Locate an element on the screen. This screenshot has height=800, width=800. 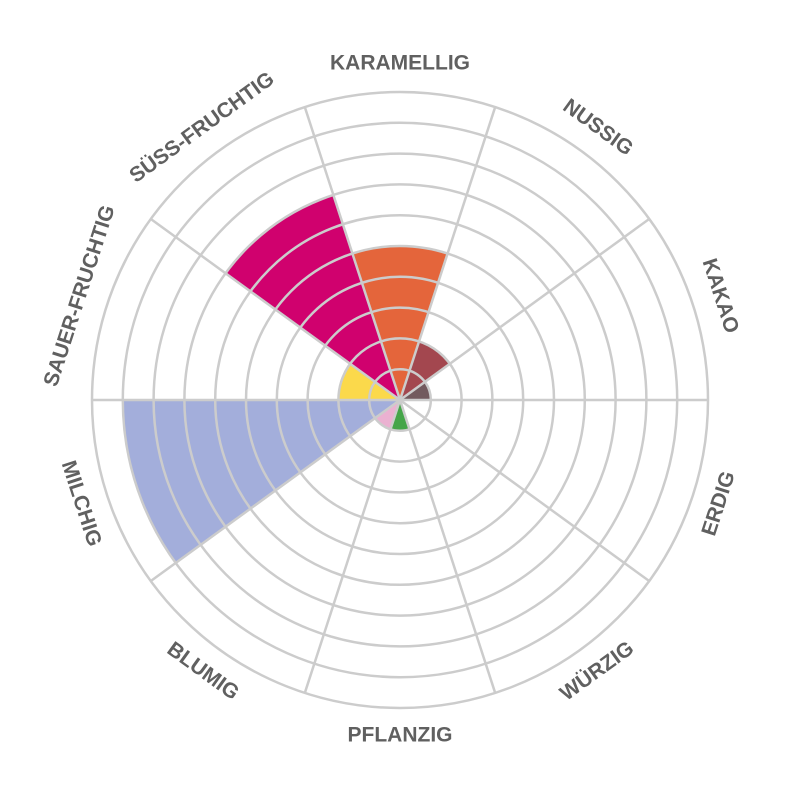
sector-blumig is located at coordinates (387, 415).